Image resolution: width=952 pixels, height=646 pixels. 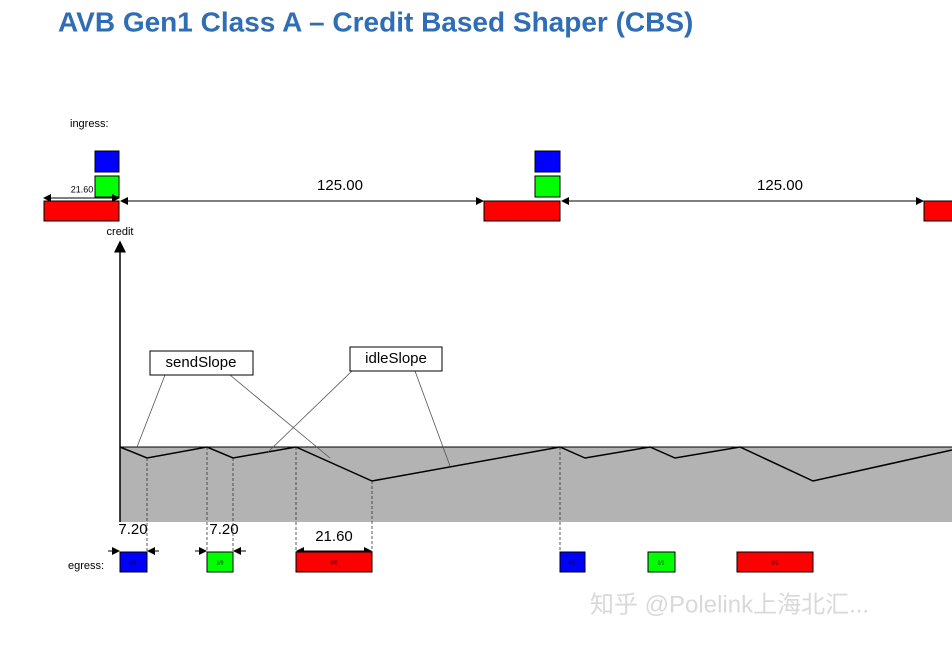 I want to click on egress-frames, so click(x=466, y=562).